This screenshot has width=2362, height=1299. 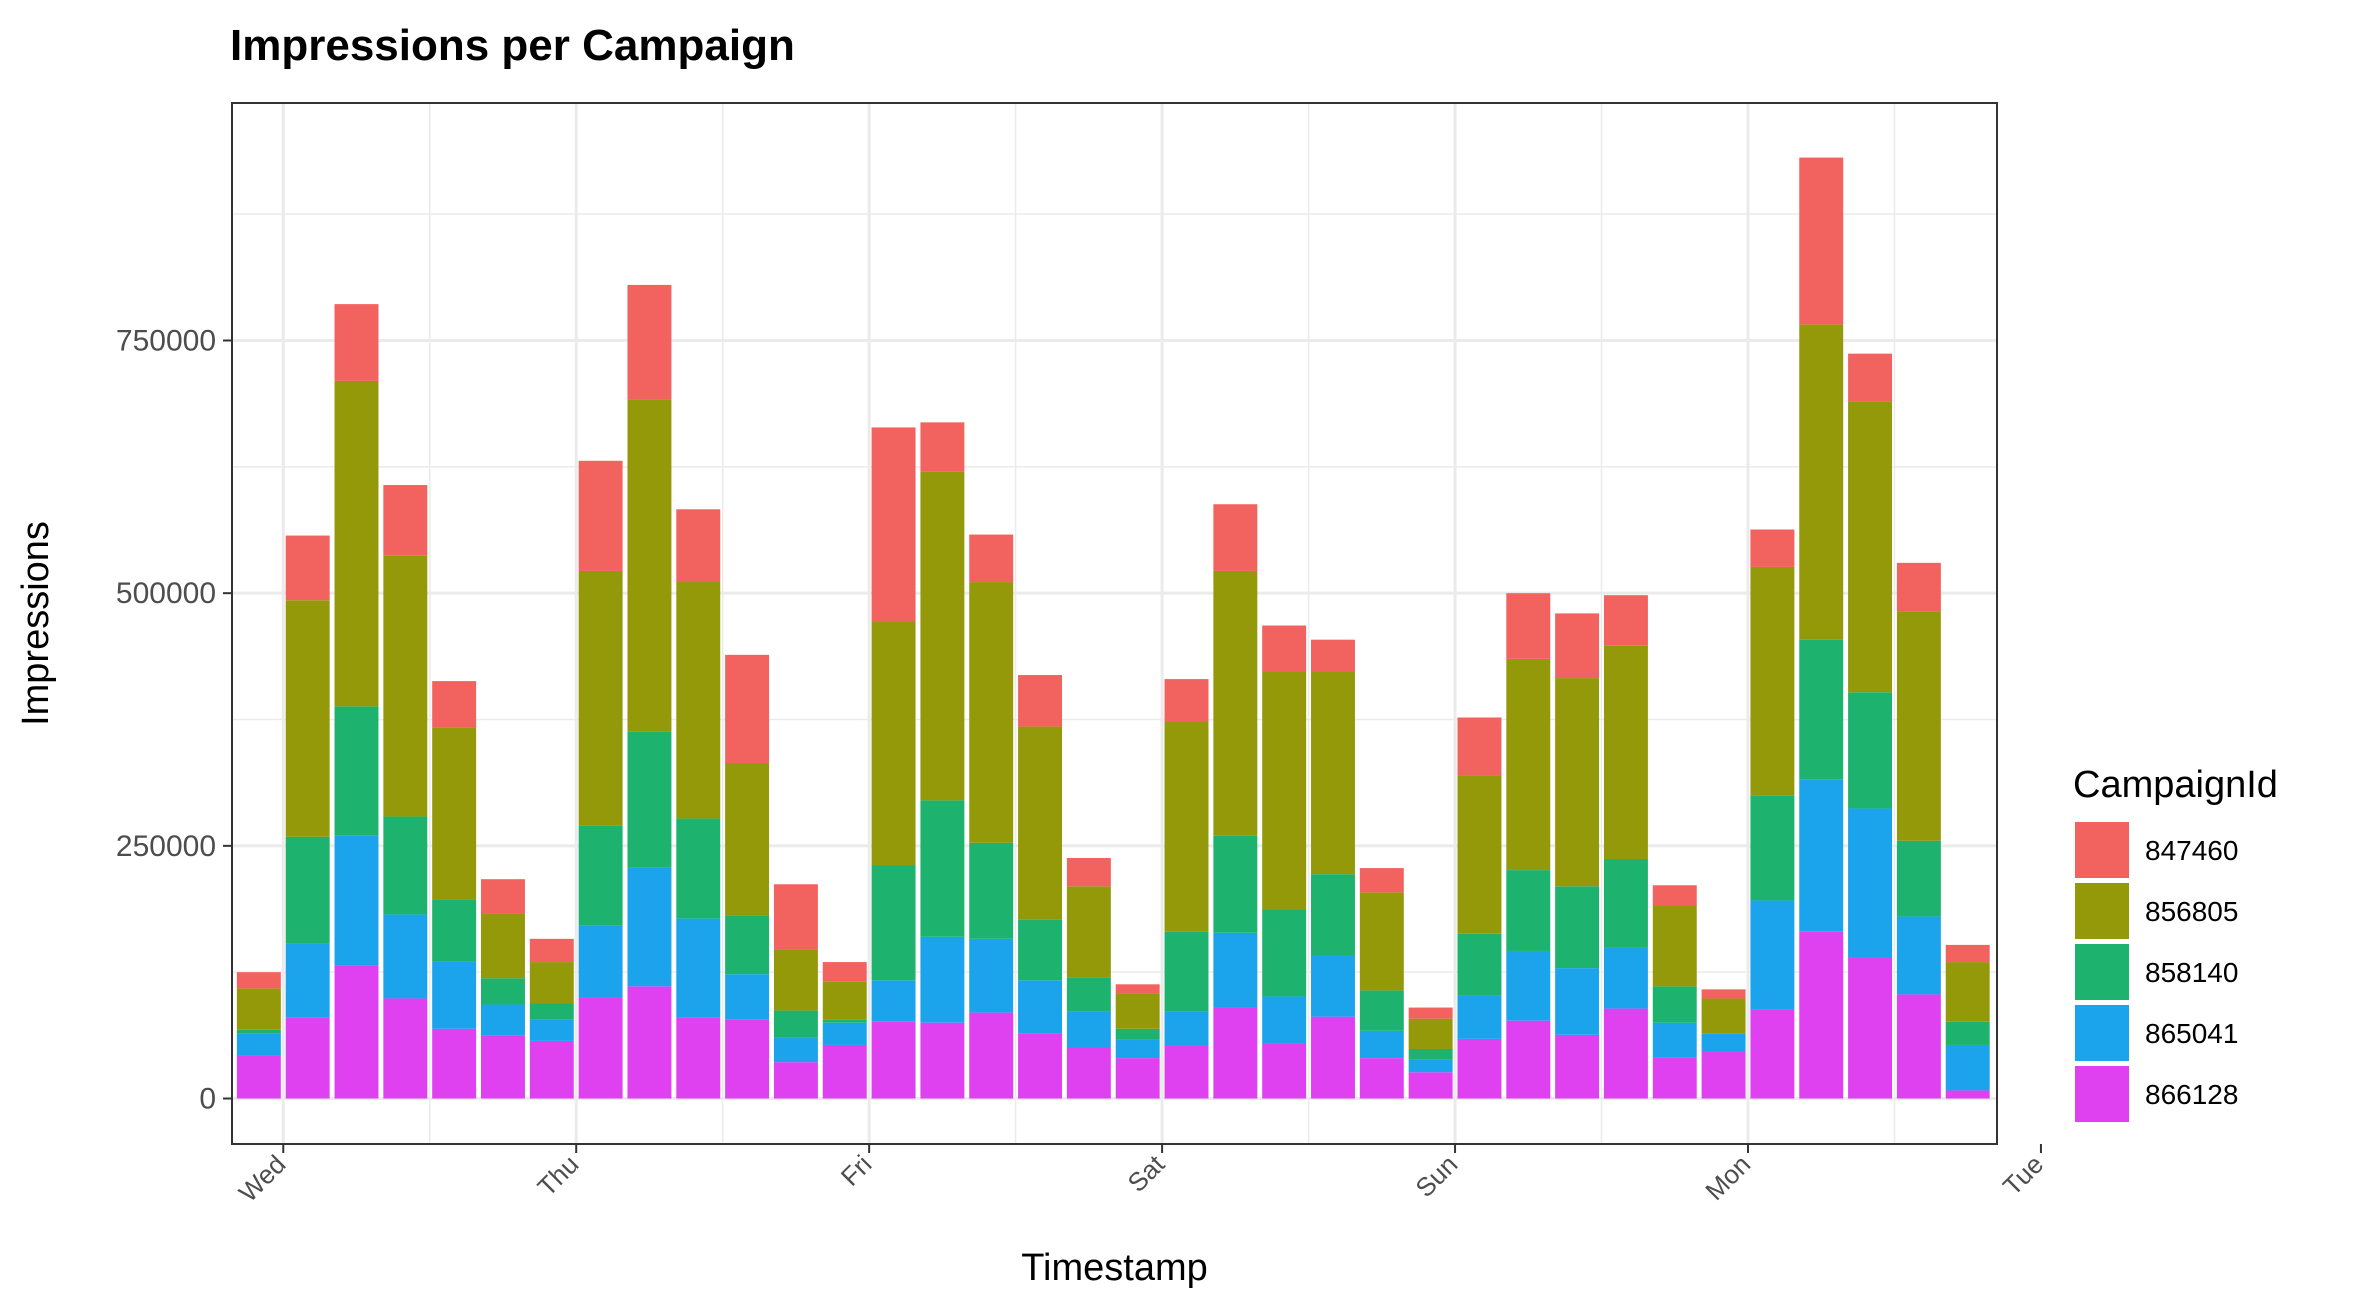 I want to click on x-tick-label: Tue, so click(x=2023, y=1175).